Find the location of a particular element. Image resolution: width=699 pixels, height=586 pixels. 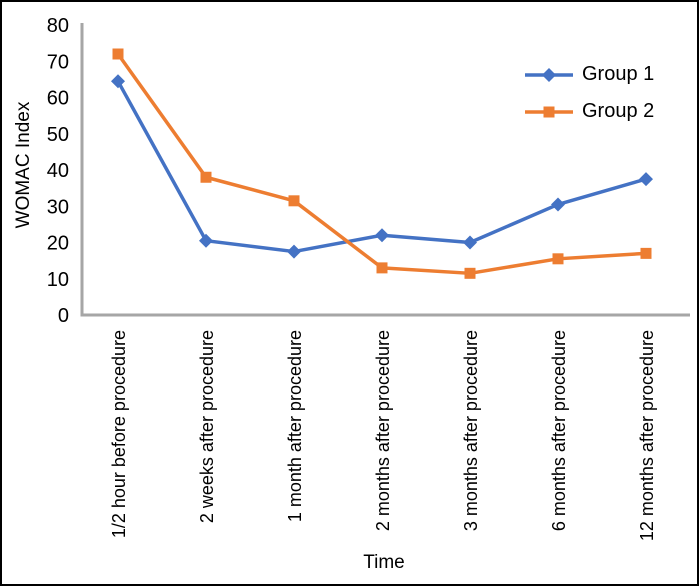

y-tick-label: 60 is located at coordinates (58, 99).